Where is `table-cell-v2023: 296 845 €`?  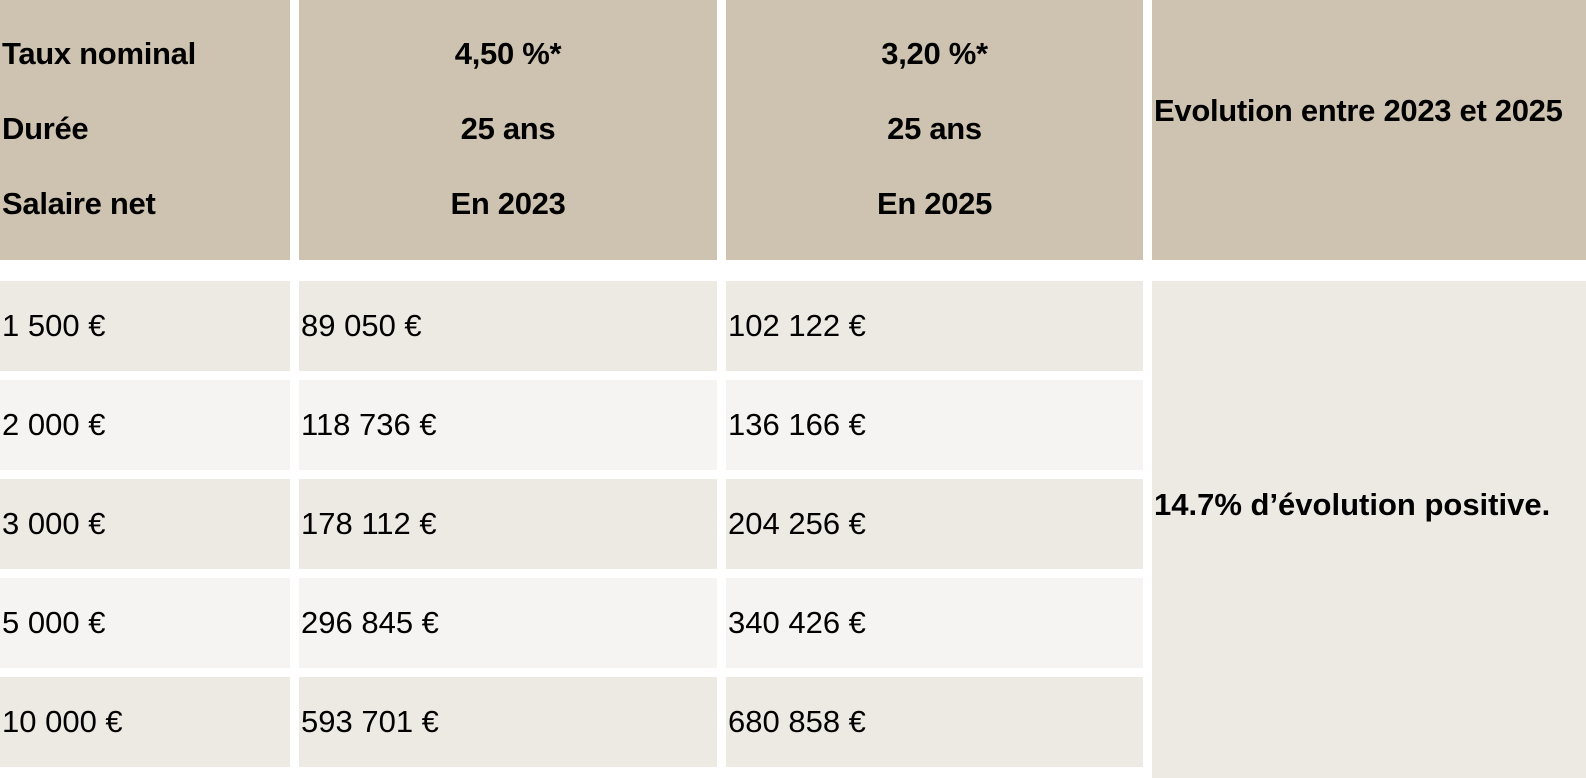 table-cell-v2023: 296 845 € is located at coordinates (508, 623).